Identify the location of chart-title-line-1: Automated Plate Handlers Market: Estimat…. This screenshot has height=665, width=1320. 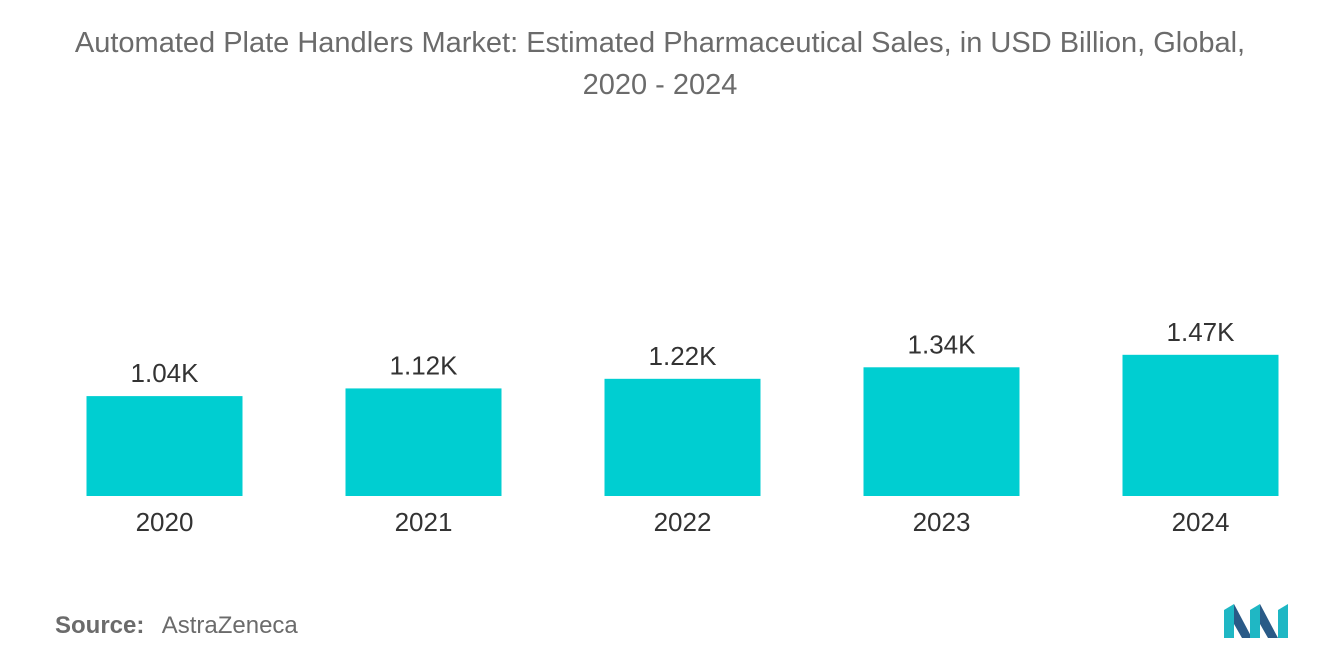
(660, 43).